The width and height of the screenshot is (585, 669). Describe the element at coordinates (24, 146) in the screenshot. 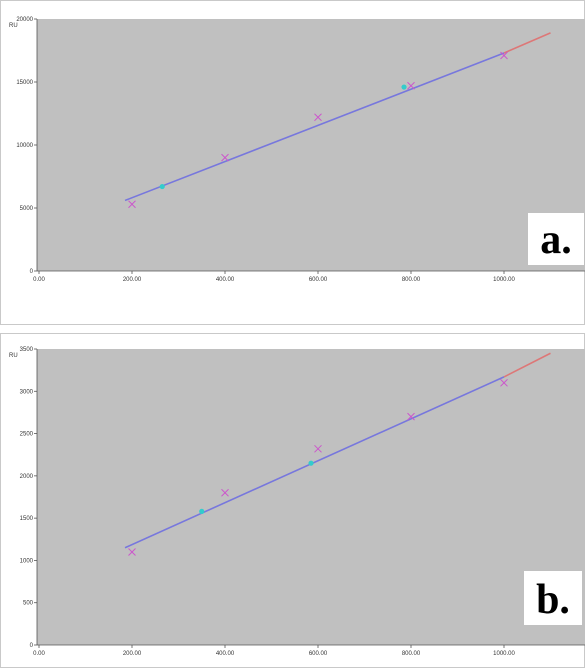

I see `y-tick-label: 10000` at that location.